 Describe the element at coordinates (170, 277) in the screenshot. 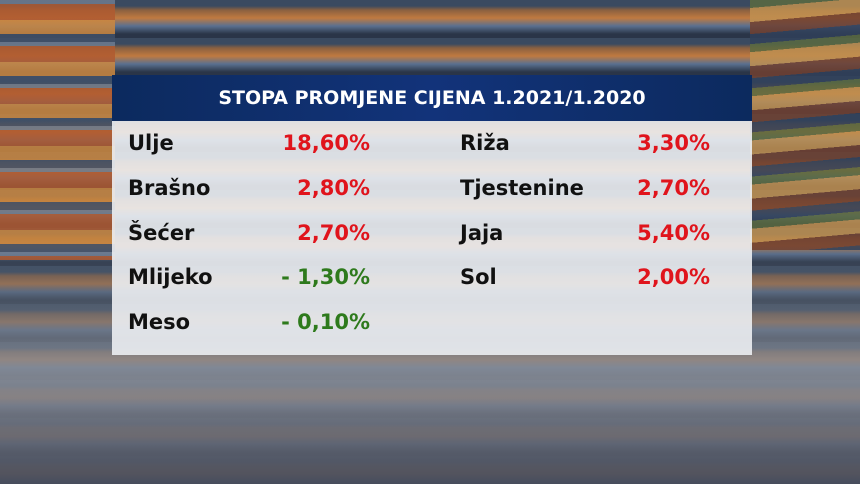

I see `item-label: Mlijeko` at that location.